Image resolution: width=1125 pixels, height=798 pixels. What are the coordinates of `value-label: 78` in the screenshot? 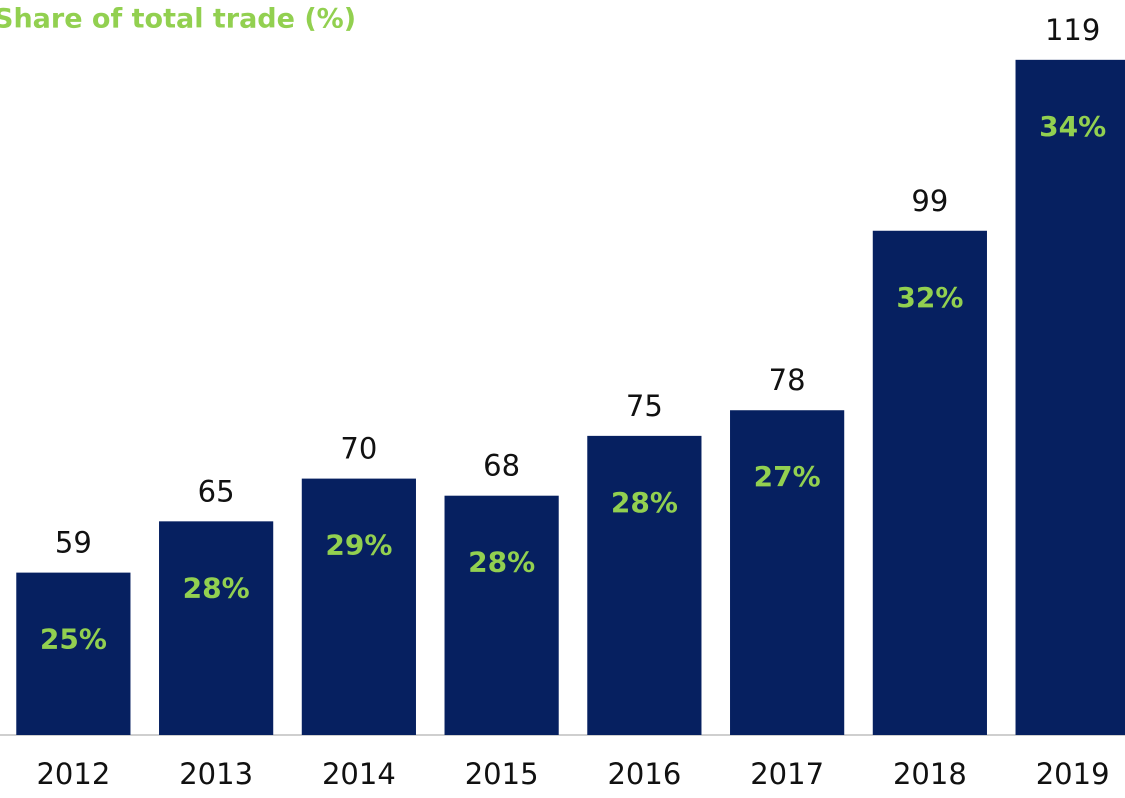 It's located at (787, 380).